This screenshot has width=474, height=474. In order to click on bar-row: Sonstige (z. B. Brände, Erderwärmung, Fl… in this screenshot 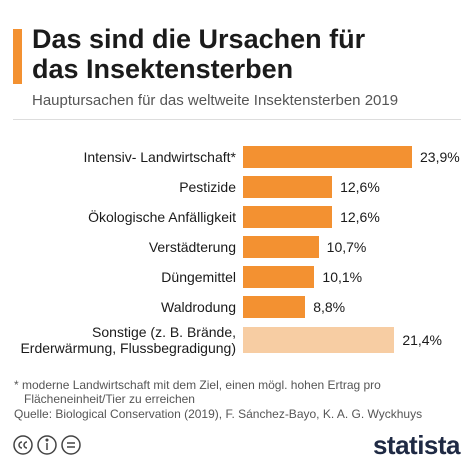, I will do `click(237, 340)`.